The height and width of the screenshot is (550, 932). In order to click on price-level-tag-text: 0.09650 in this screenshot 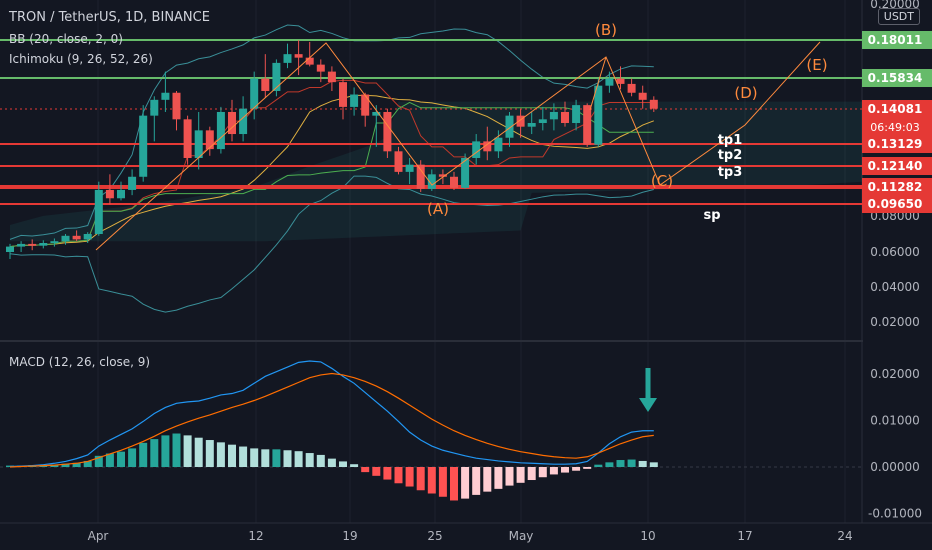, I will do `click(895, 204)`.